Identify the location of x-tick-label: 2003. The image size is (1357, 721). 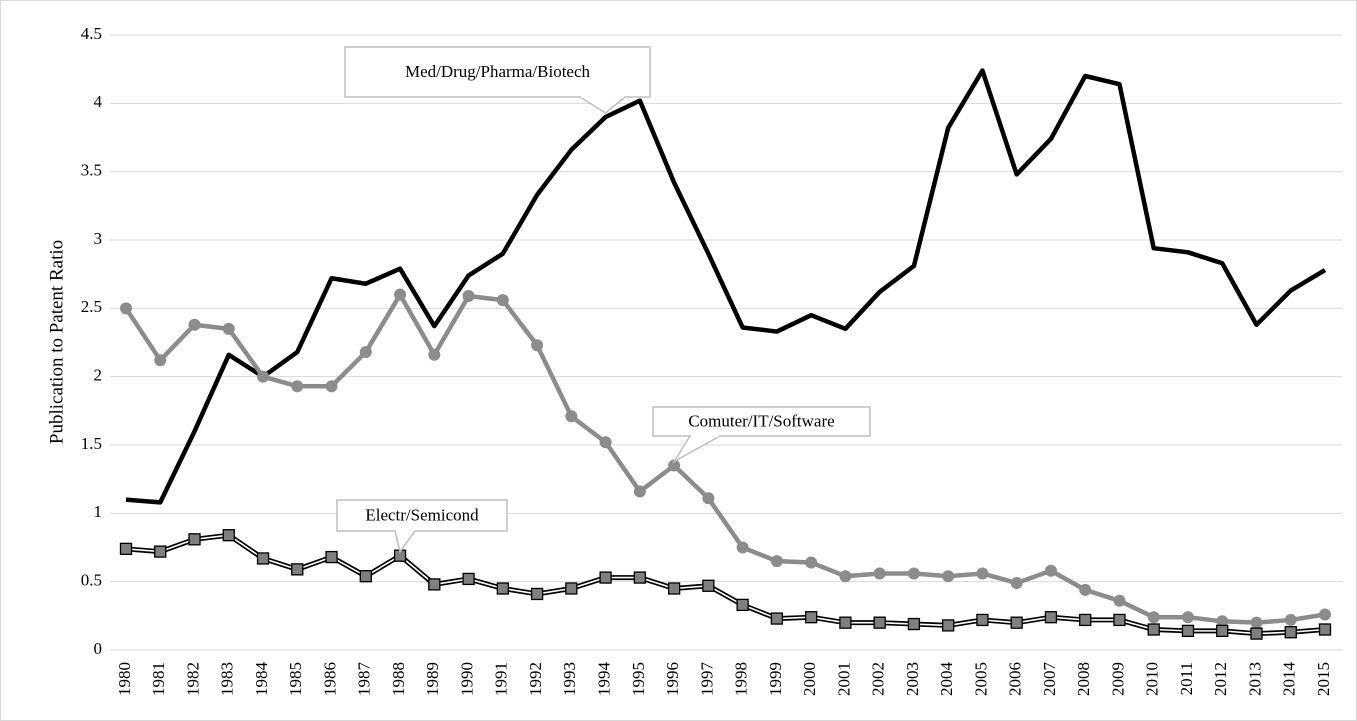
(912, 679).